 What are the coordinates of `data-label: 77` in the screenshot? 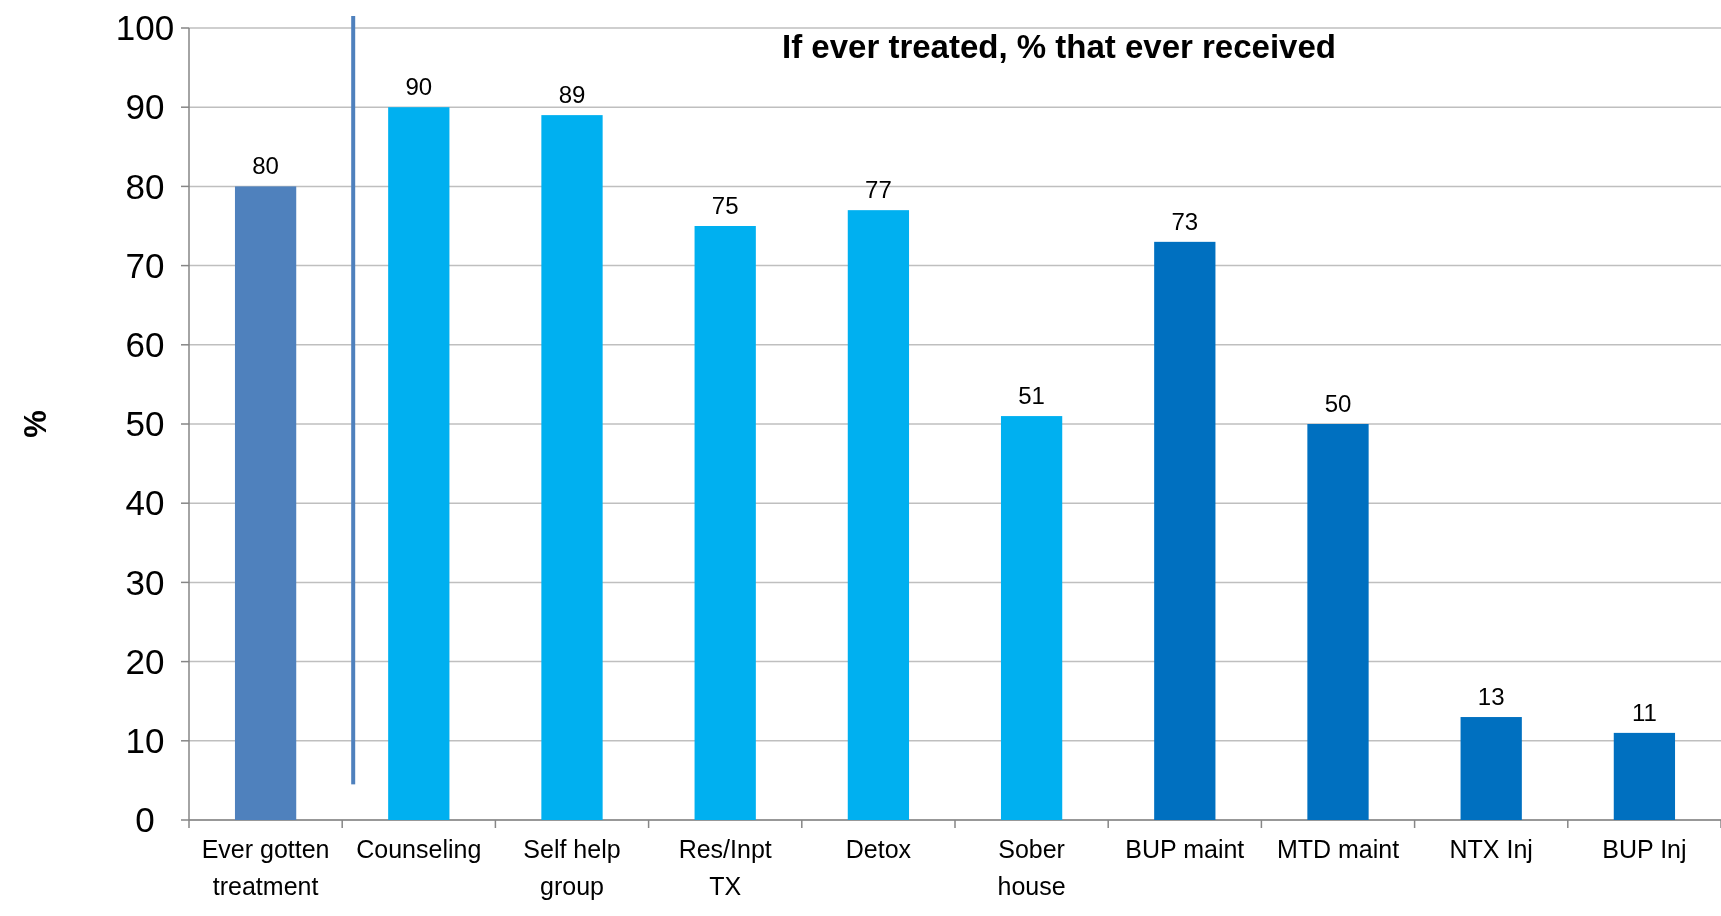 It's located at (878, 190).